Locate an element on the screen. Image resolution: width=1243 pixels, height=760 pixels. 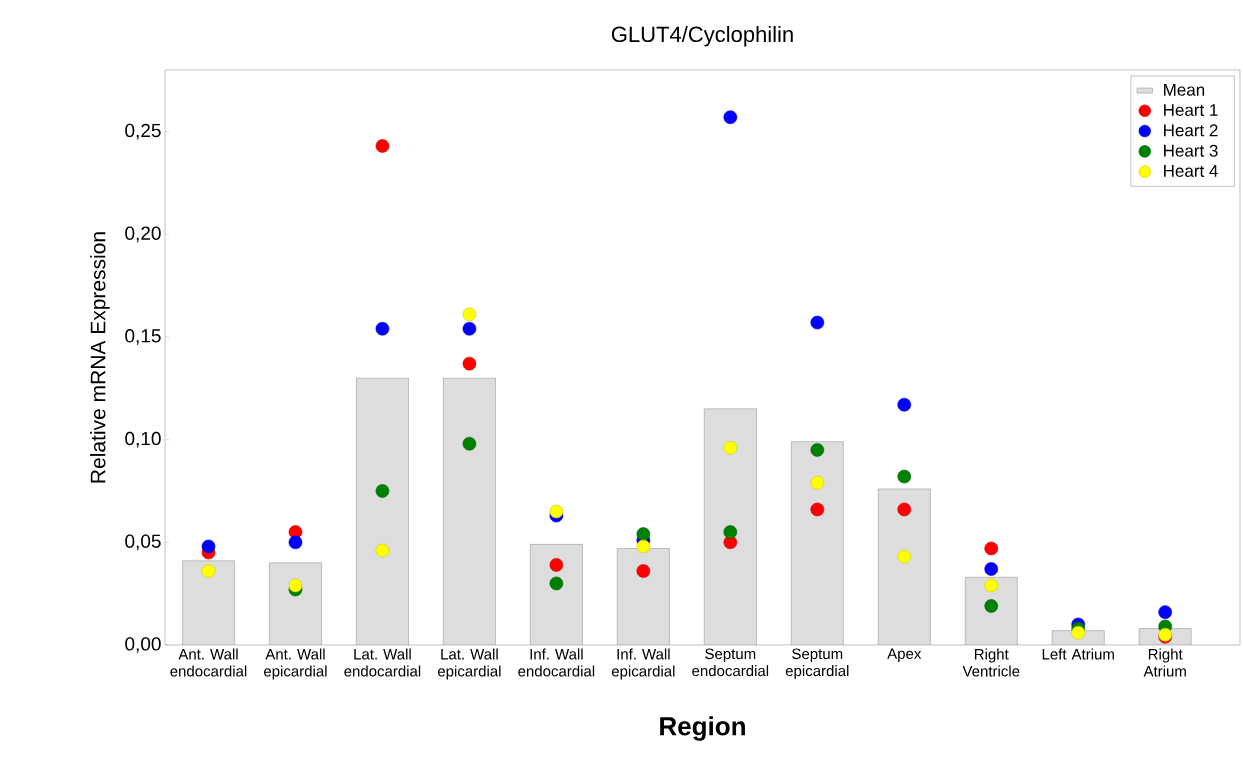
x-tick-label: Right Ventricle is located at coordinates (991, 662).